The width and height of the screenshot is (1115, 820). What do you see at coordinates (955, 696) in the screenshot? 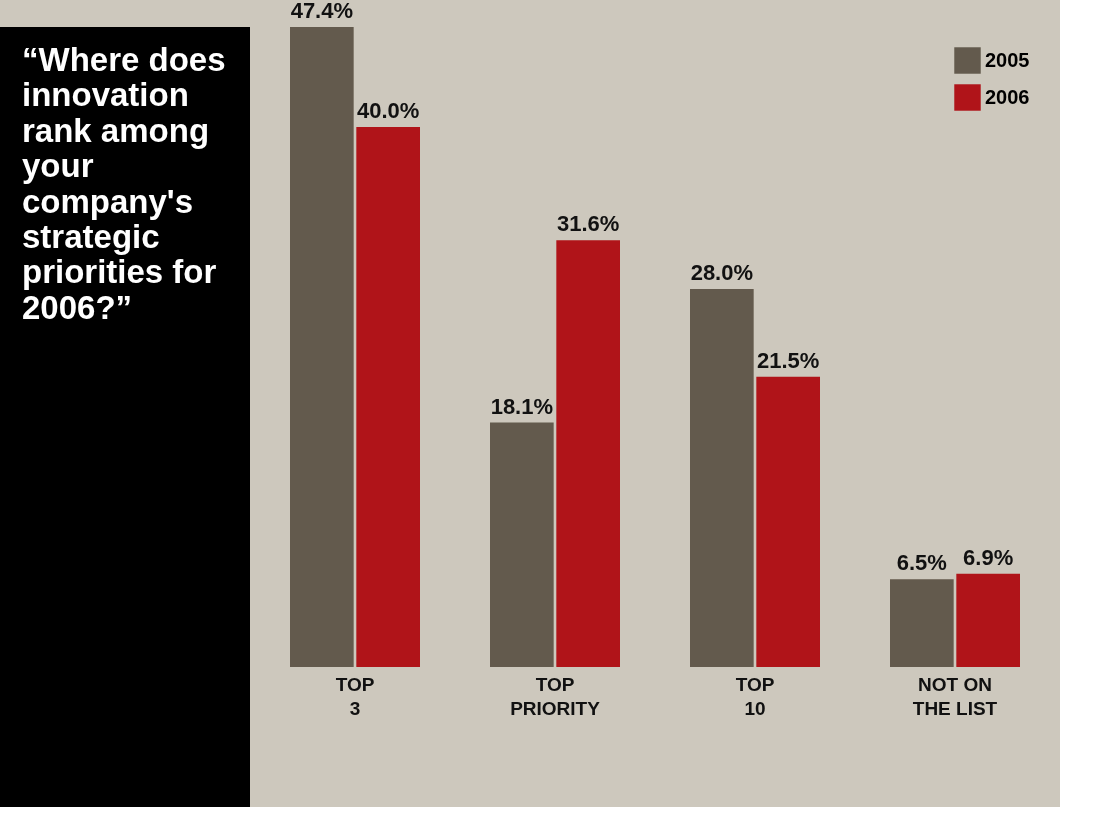
I see `x-tick-label: NOT ON THE LIST` at bounding box center [955, 696].